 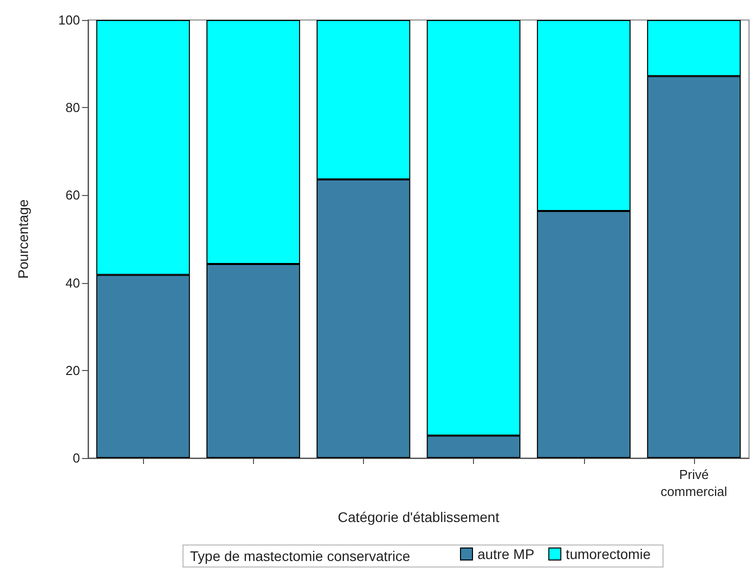 I want to click on y-tick-label: 0, so click(x=76, y=458).